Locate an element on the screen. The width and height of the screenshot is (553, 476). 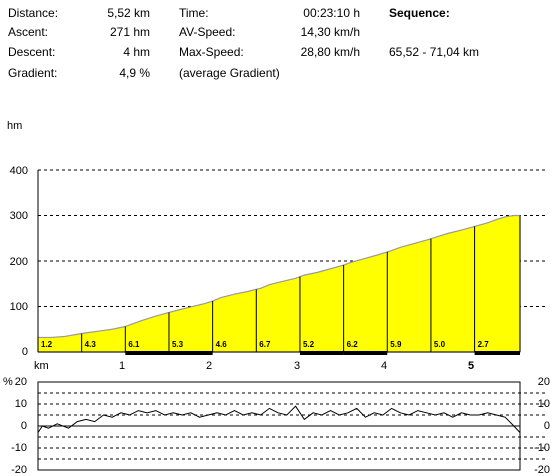
av-speed-value: 14,30 km/h is located at coordinates (330, 32).